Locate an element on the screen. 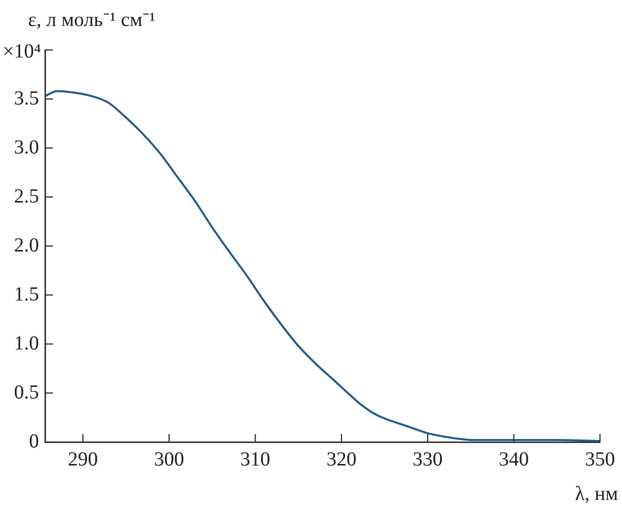 The image size is (622, 506). y-tick-label: 3.0 is located at coordinates (26, 147).